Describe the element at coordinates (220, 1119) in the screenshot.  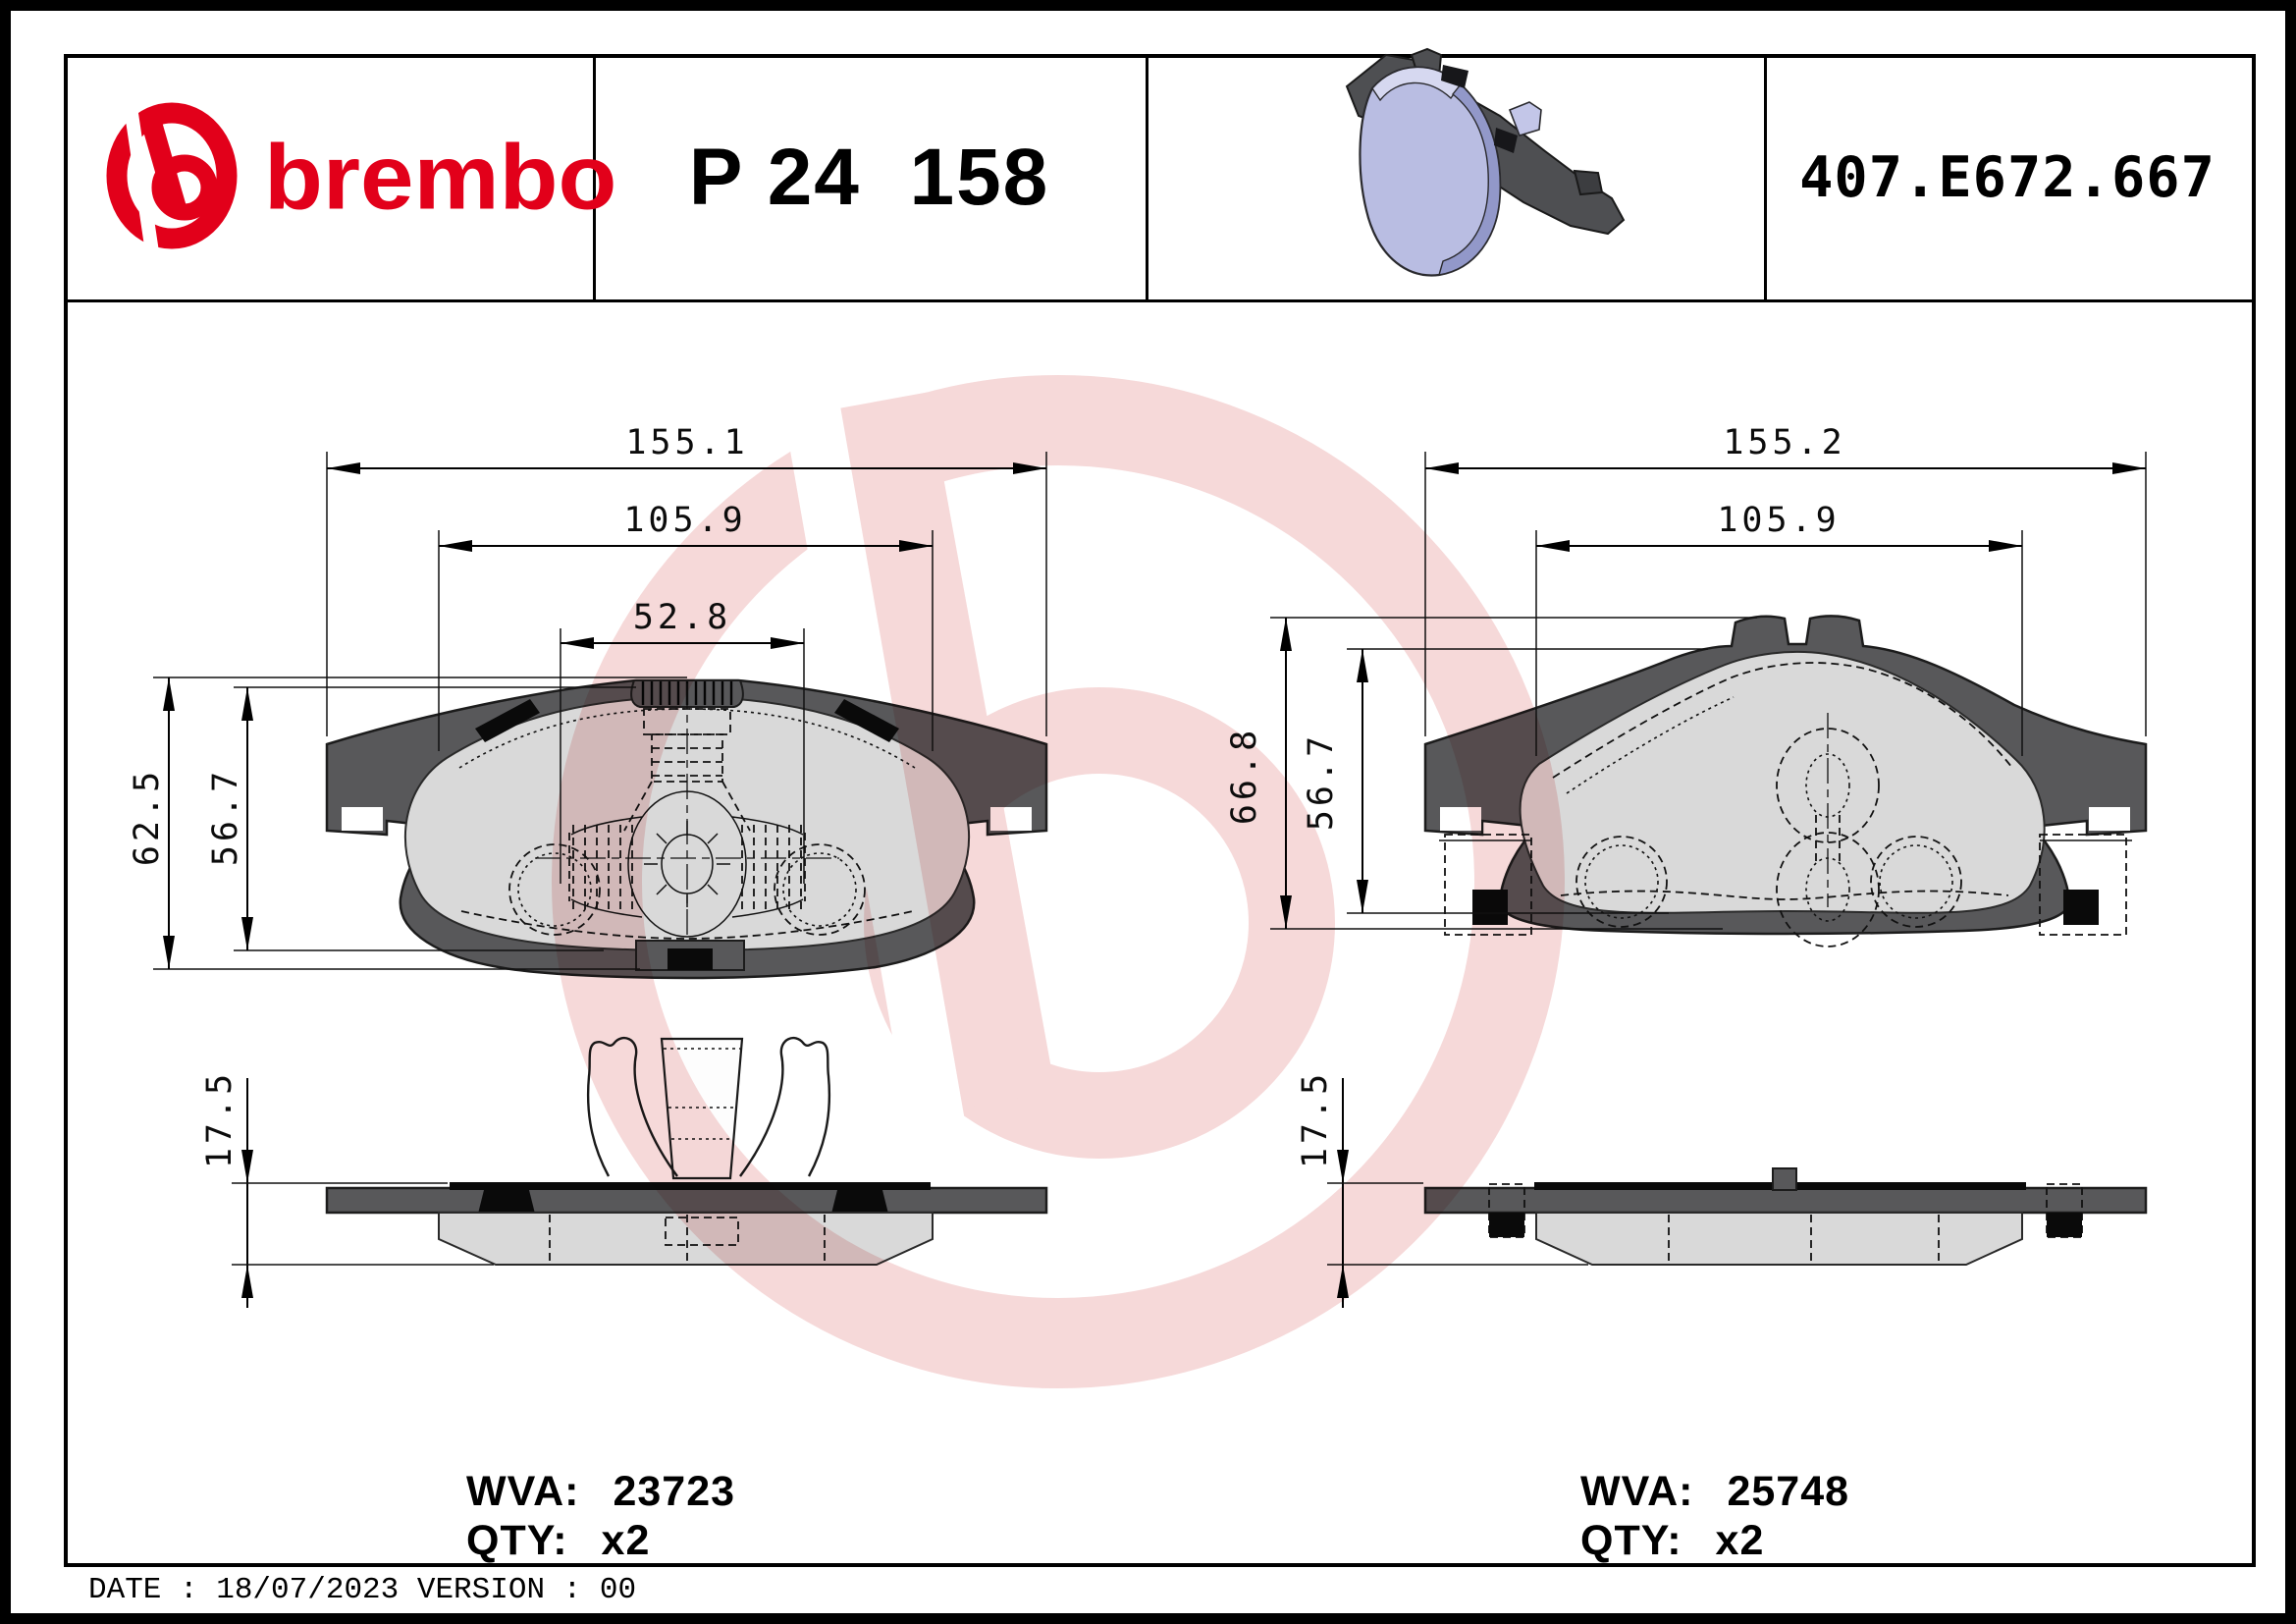
I see `dim-thickness-left: 17.5` at that location.